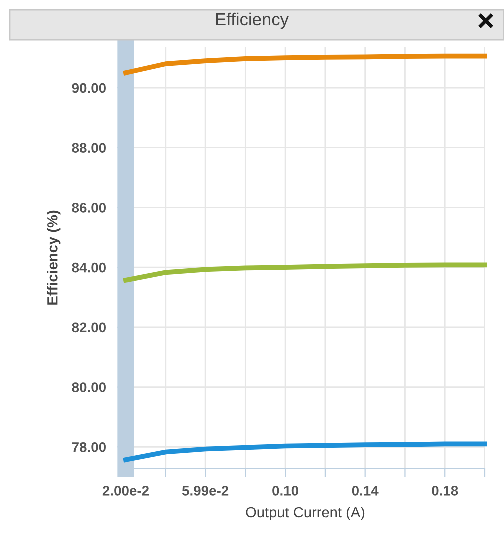 This screenshot has height=539, width=504. I want to click on x-tick-label: 0.18, so click(445, 491).